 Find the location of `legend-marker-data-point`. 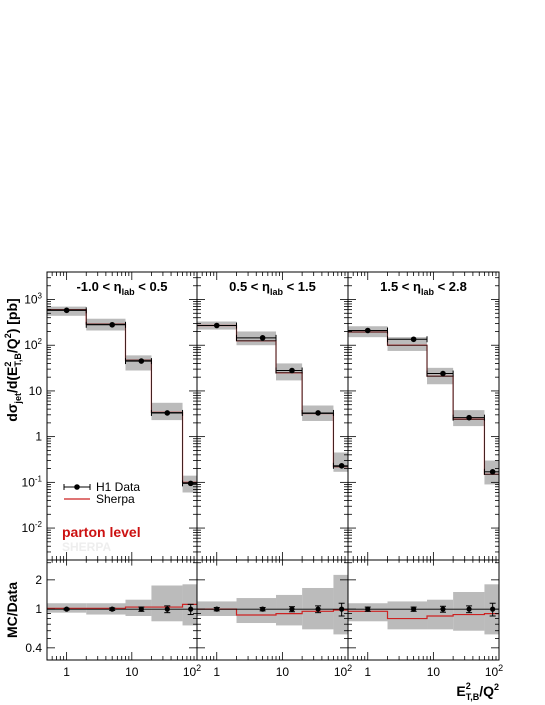

legend-marker-data-point is located at coordinates (77, 487).